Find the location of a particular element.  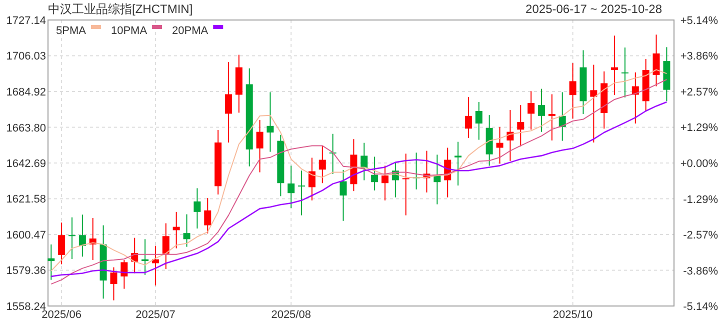

y2-tick-label: +5.14% is located at coordinates (699, 21).